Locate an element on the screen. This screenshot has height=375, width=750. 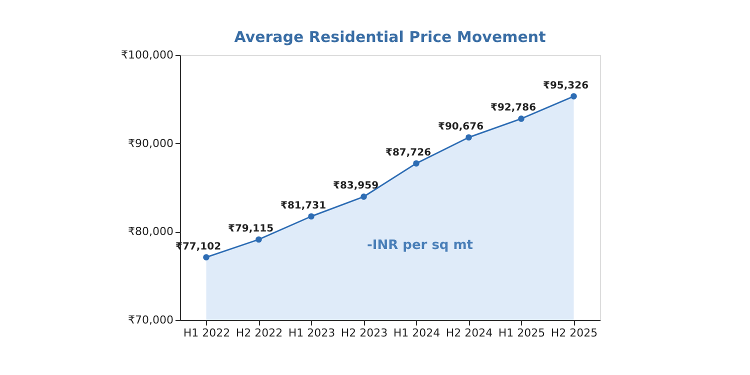
x-tick-label: H1 2024 is located at coordinates (416, 333).